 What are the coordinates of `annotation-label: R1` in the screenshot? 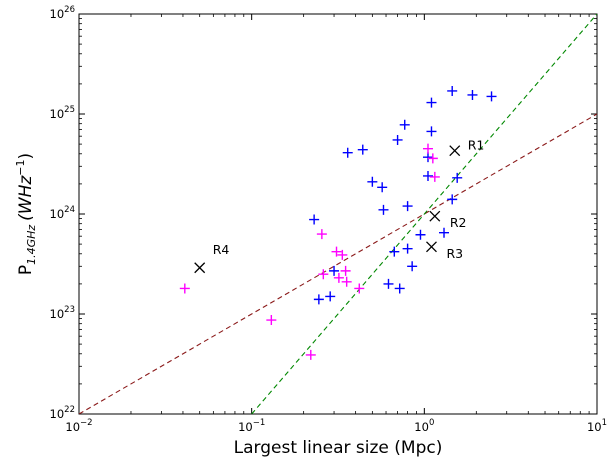 It's located at (476, 145).